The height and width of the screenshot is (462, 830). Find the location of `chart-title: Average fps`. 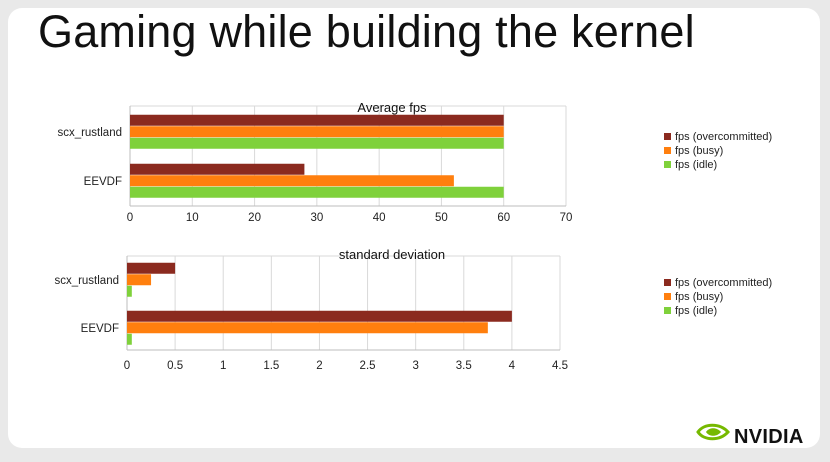

chart-title: Average fps is located at coordinates (392, 107).